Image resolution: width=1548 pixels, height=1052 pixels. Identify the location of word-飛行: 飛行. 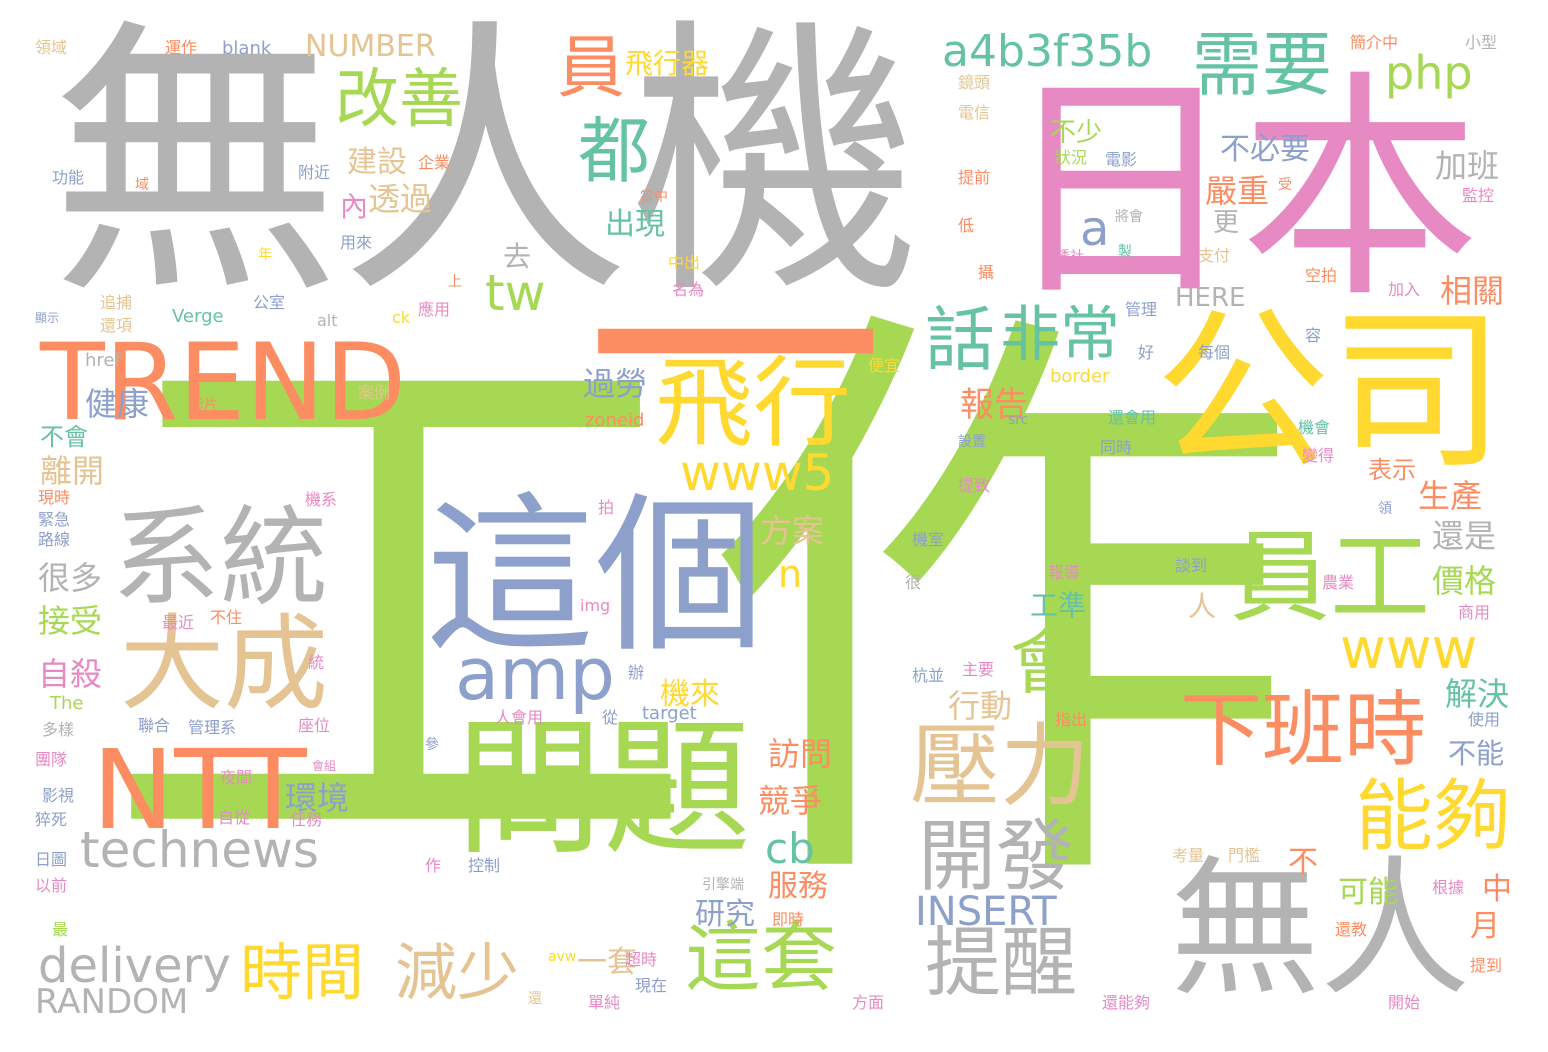
(753, 404).